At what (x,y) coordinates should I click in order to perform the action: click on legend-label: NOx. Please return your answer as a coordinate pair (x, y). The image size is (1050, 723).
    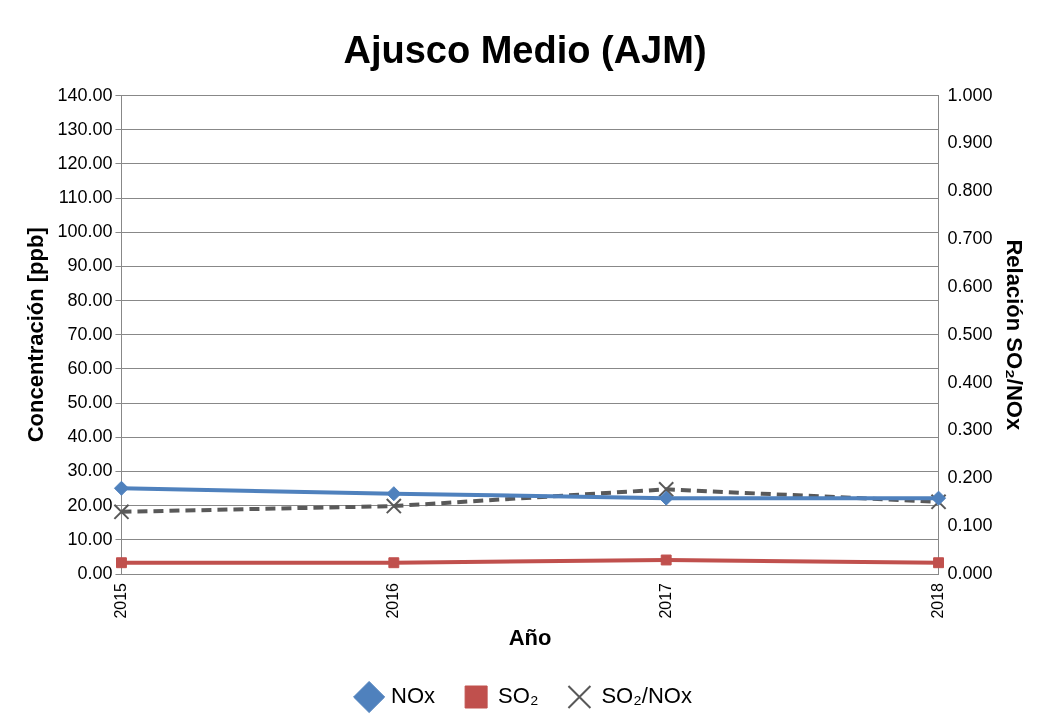
    Looking at the image, I should click on (413, 696).